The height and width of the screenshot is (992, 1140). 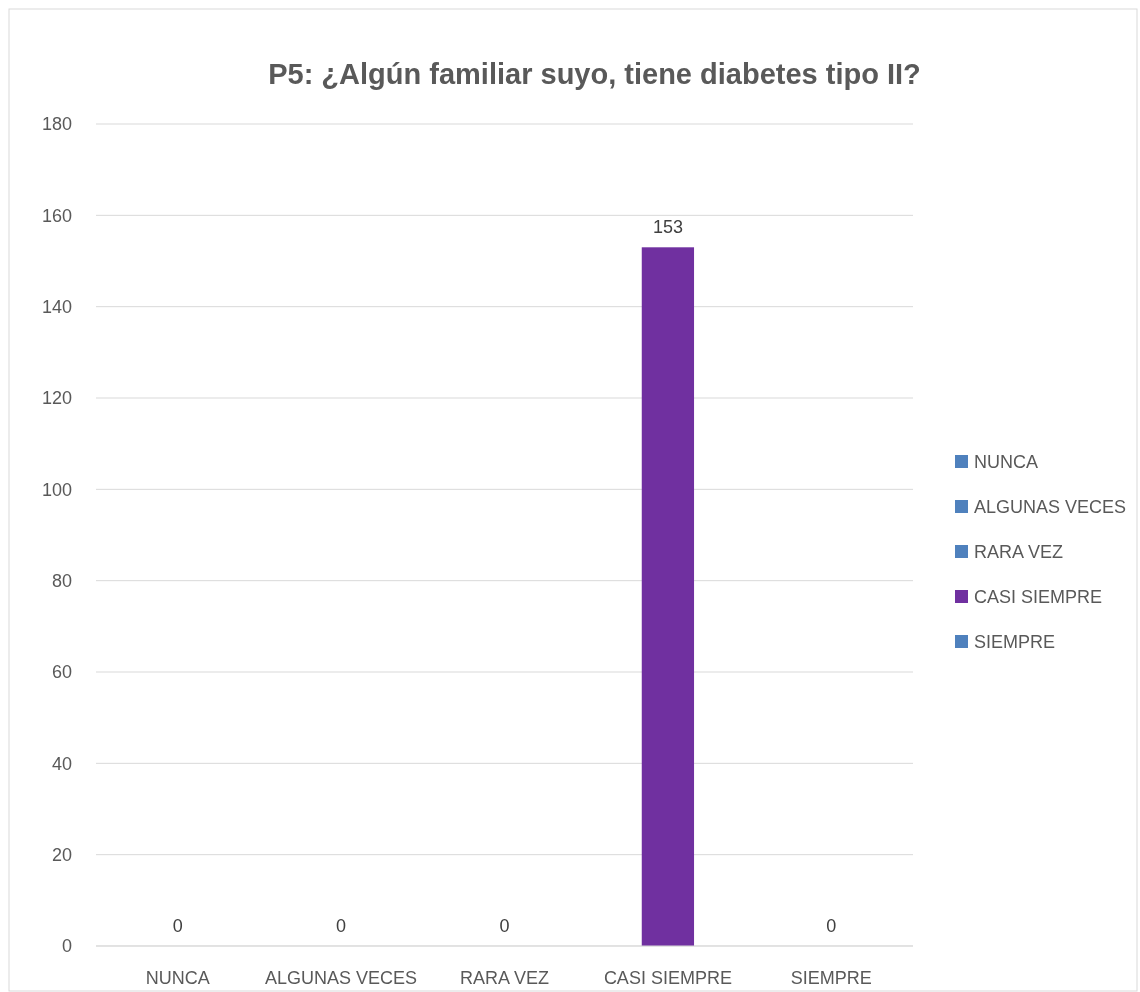 What do you see at coordinates (61, 854) in the screenshot?
I see `y-tick-label: 20` at bounding box center [61, 854].